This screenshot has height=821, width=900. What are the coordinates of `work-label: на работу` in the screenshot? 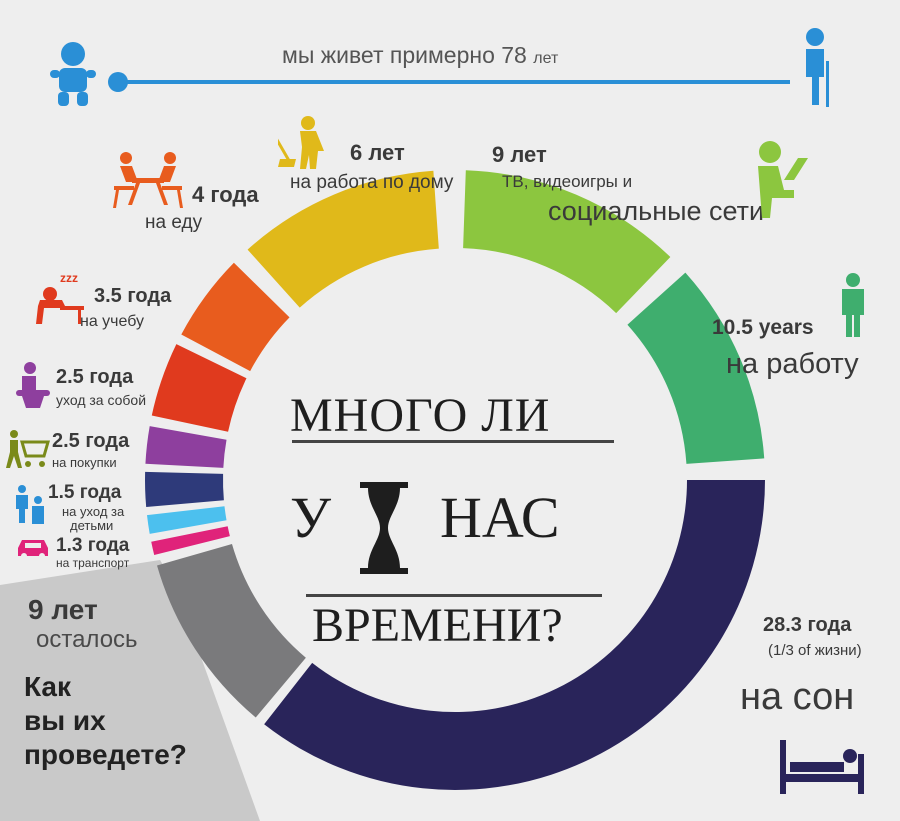 It's located at (792, 364).